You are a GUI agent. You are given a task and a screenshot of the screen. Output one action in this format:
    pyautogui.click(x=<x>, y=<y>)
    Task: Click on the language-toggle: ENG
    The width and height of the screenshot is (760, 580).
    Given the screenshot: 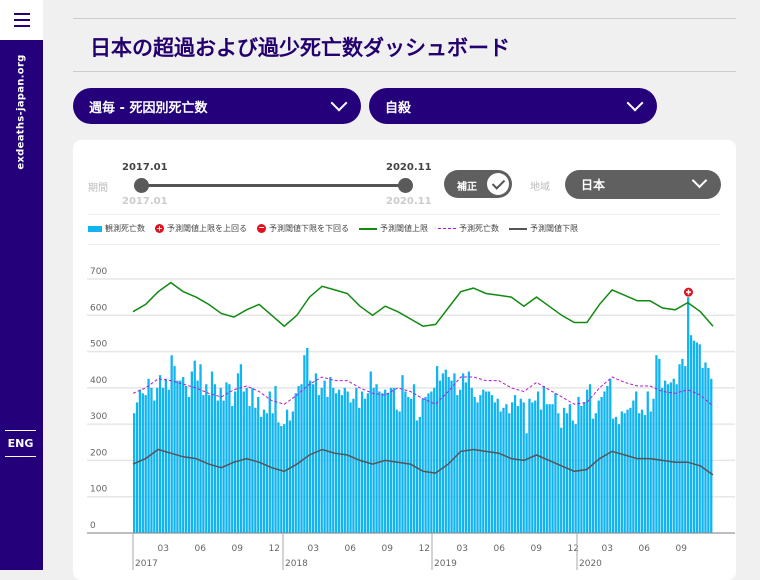 What is the action you would take?
    pyautogui.click(x=20, y=443)
    